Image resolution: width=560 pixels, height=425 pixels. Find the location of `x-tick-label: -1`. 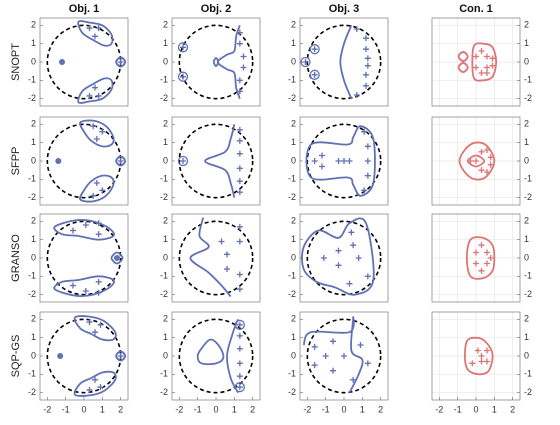

x-tick-label: -1 is located at coordinates (326, 409).